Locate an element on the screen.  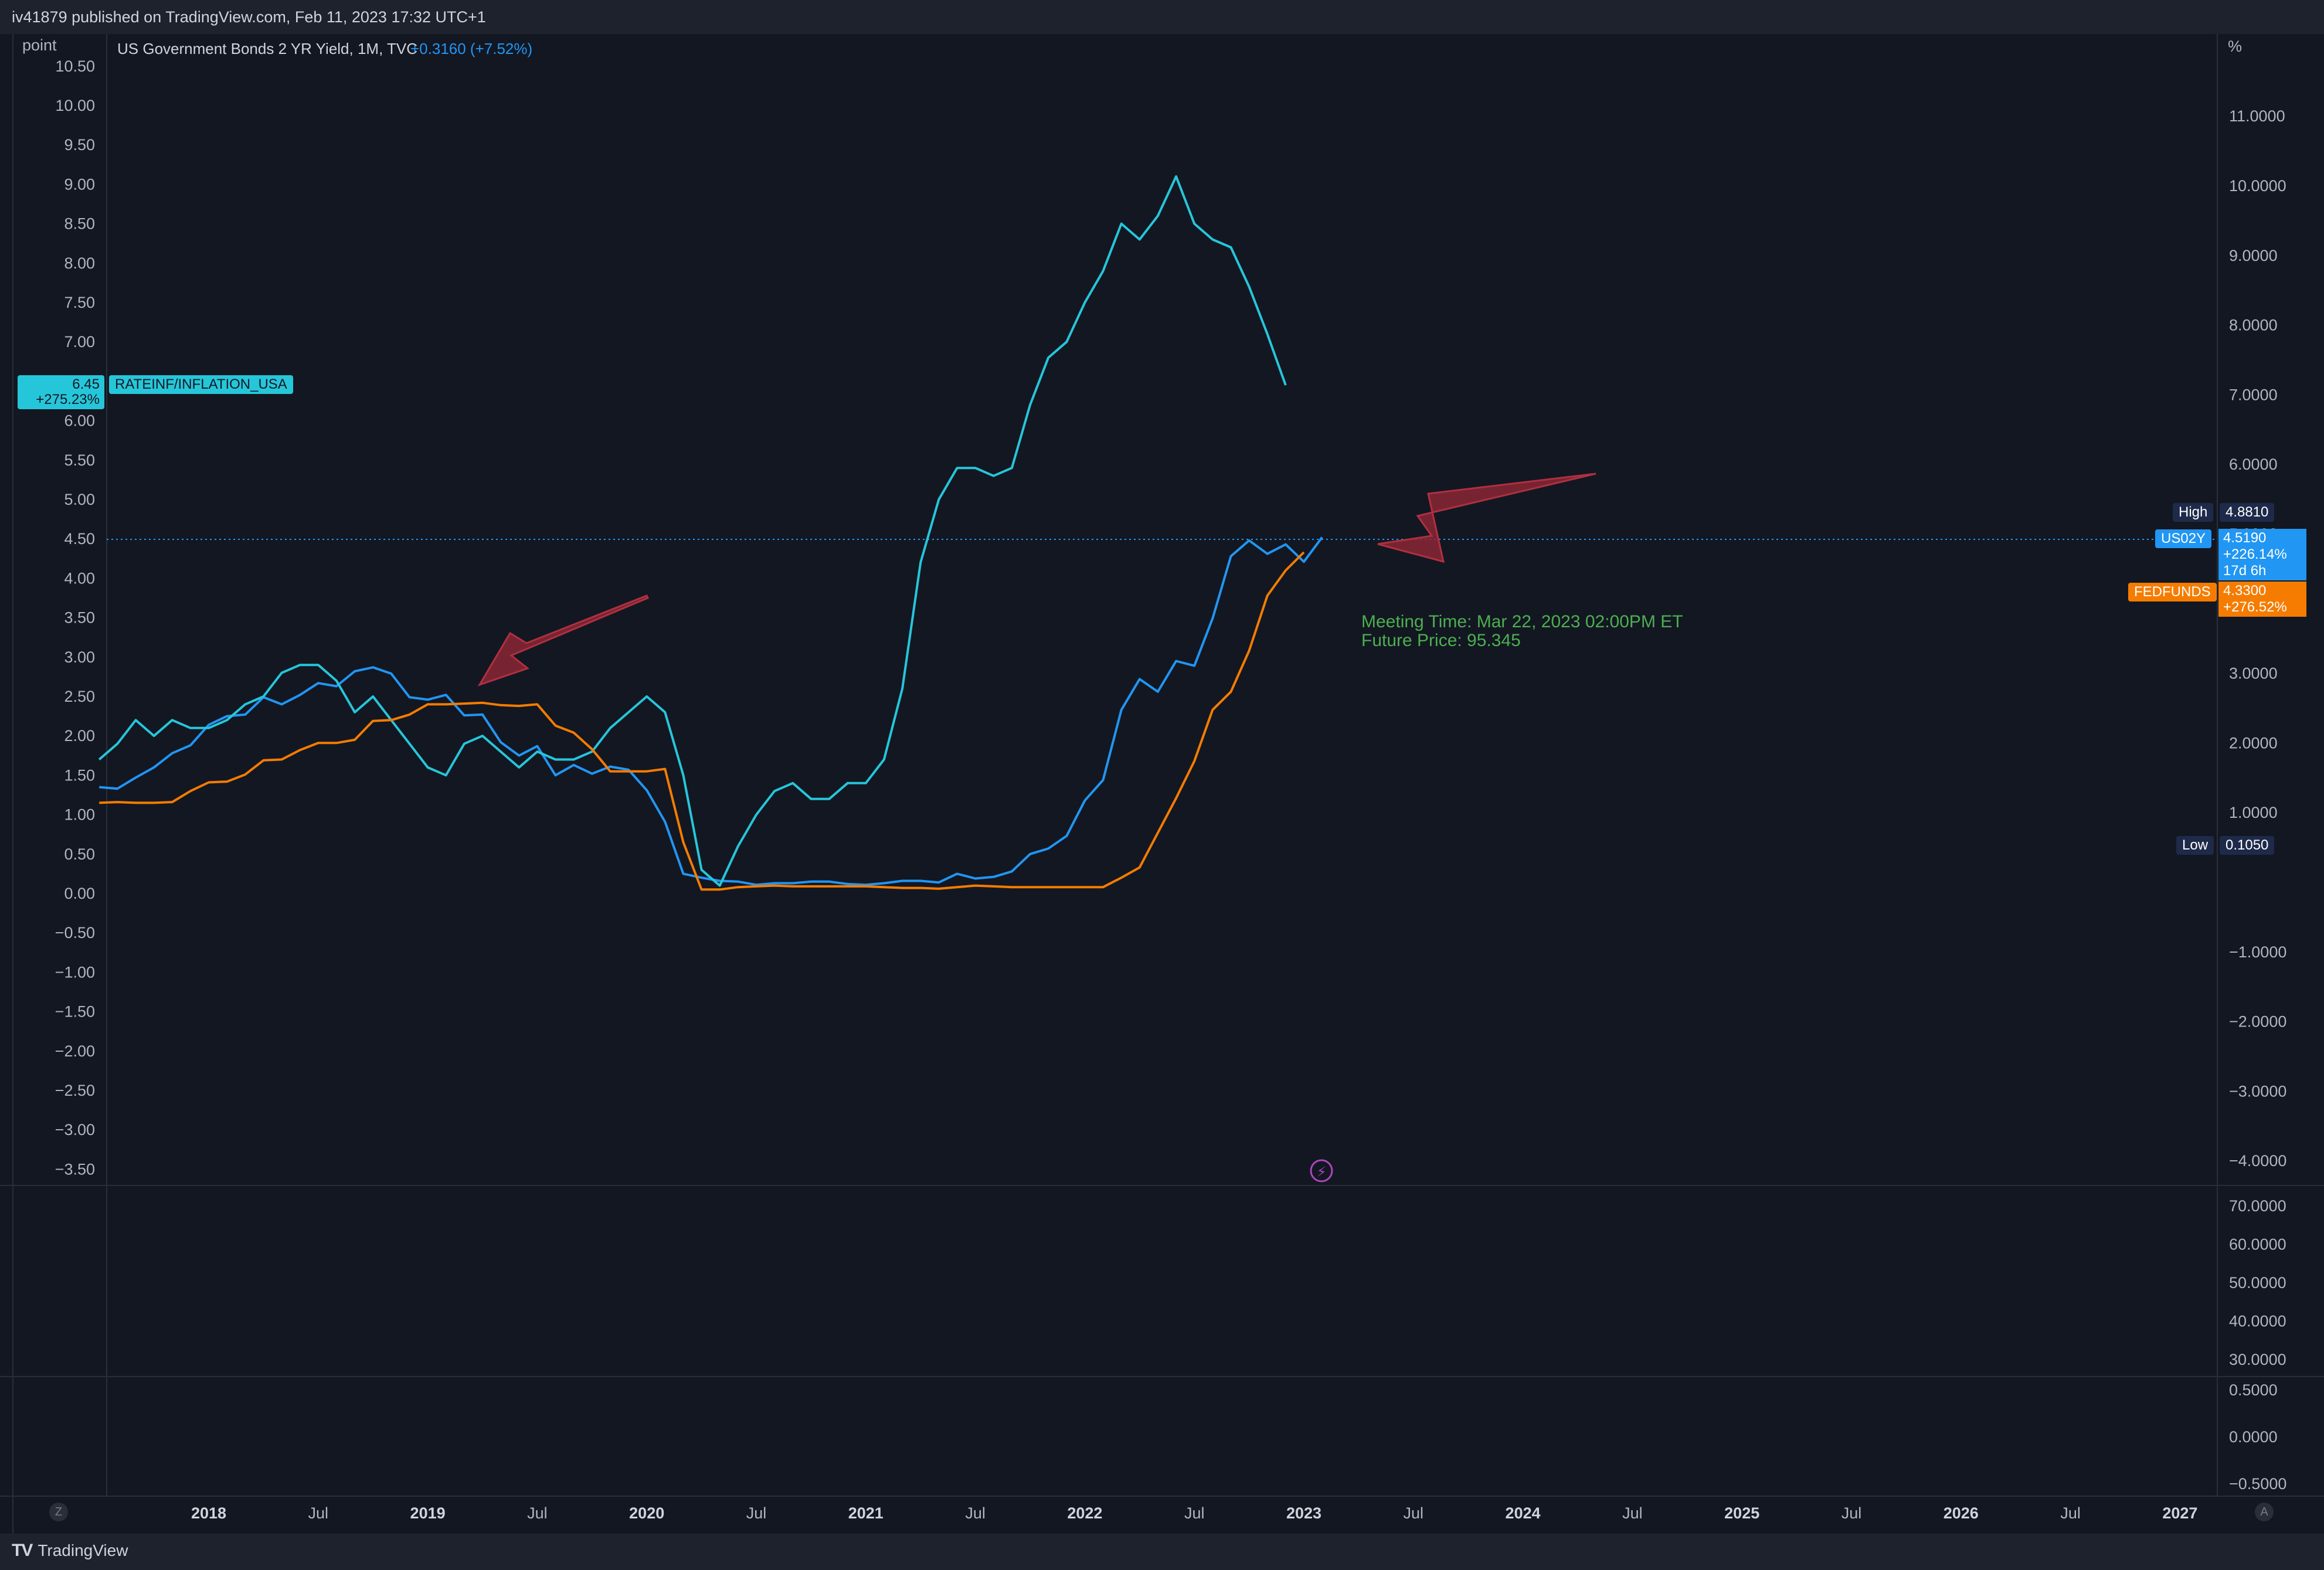
time-axis-label: 2021 is located at coordinates (866, 1513).